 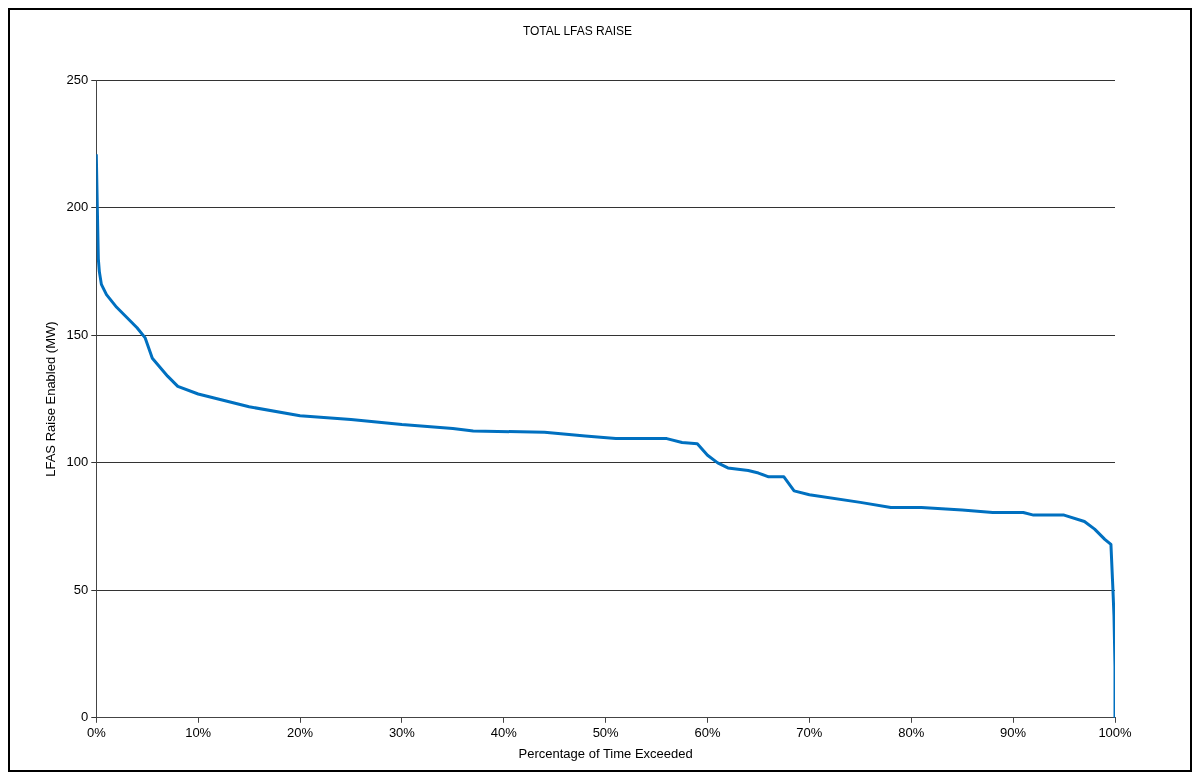 I want to click on x-tick-label: 70%, so click(x=809, y=733).